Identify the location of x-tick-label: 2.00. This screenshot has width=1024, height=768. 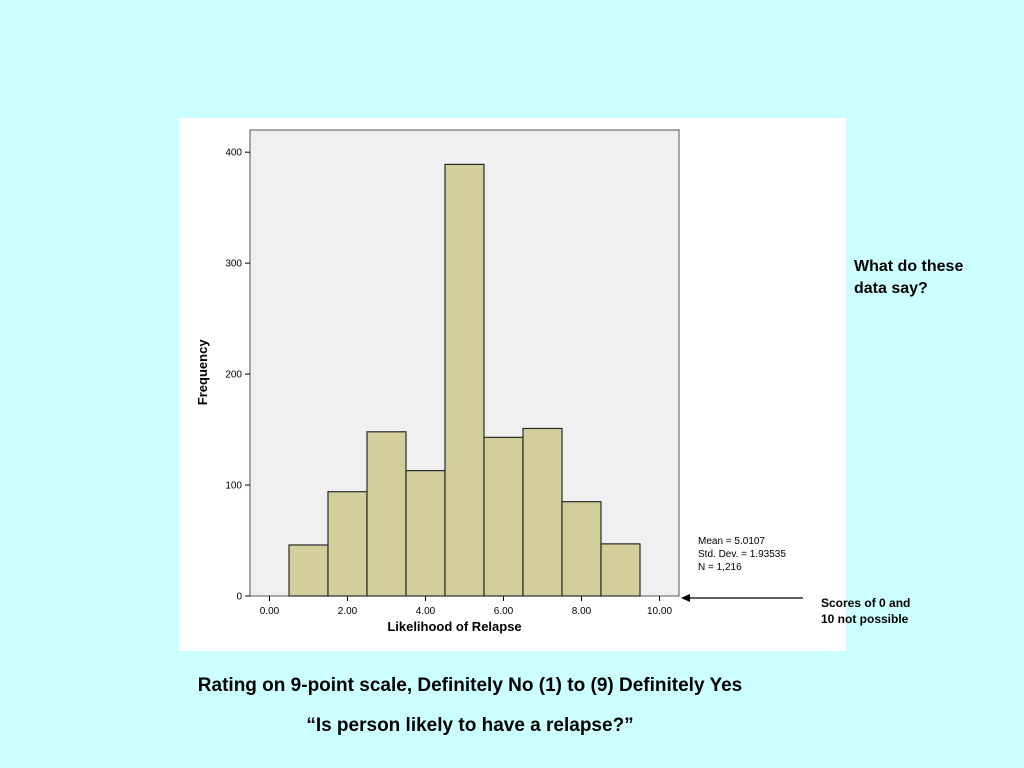
(348, 611).